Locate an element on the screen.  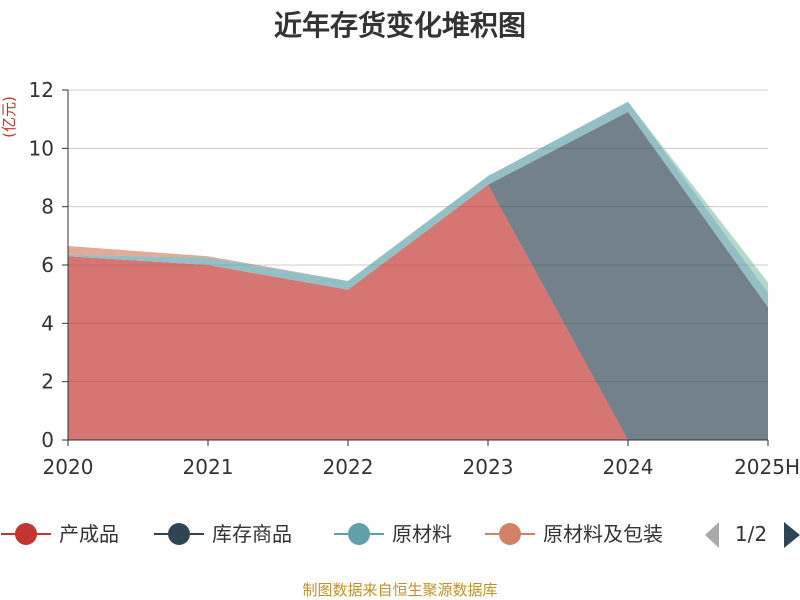
y-tick-label: 0 is located at coordinates (47, 440).